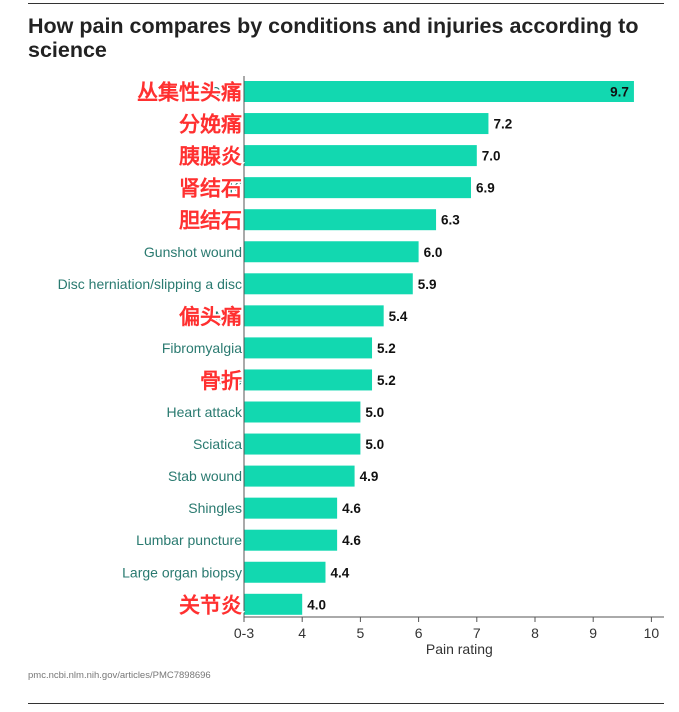 This screenshot has width=679, height=712. Describe the element at coordinates (215, 508) in the screenshot. I see `category-label: Shingles` at that location.